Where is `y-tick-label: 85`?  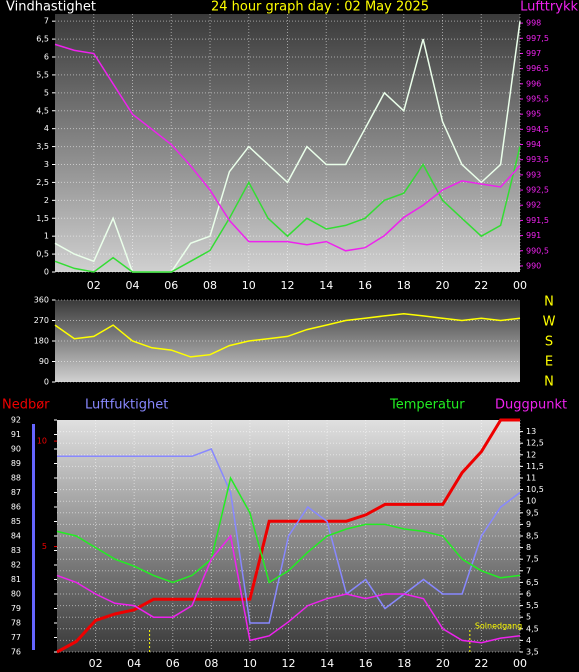 y-tick-label: 85 is located at coordinates (16, 521).